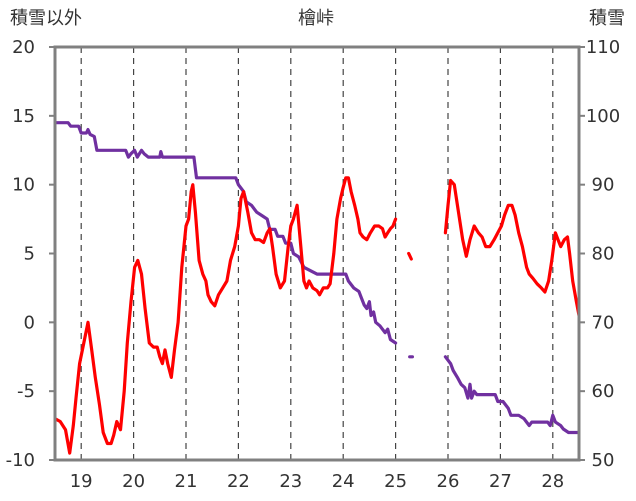 This screenshot has width=636, height=501. What do you see at coordinates (317, 481) in the screenshot?
I see `x-axis: 19 20 21 22 23 24 25 26 27 28` at bounding box center [317, 481].